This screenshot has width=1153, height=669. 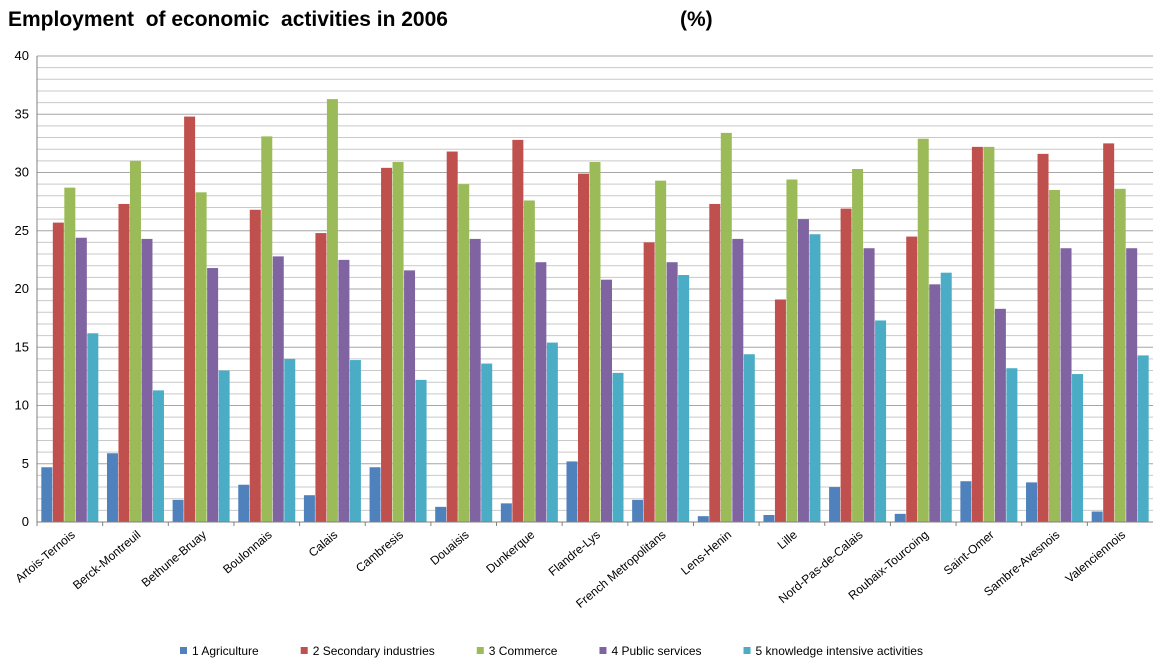 What do you see at coordinates (839, 651) in the screenshot?
I see `legend-label: 5 knowledge intensive activities` at bounding box center [839, 651].